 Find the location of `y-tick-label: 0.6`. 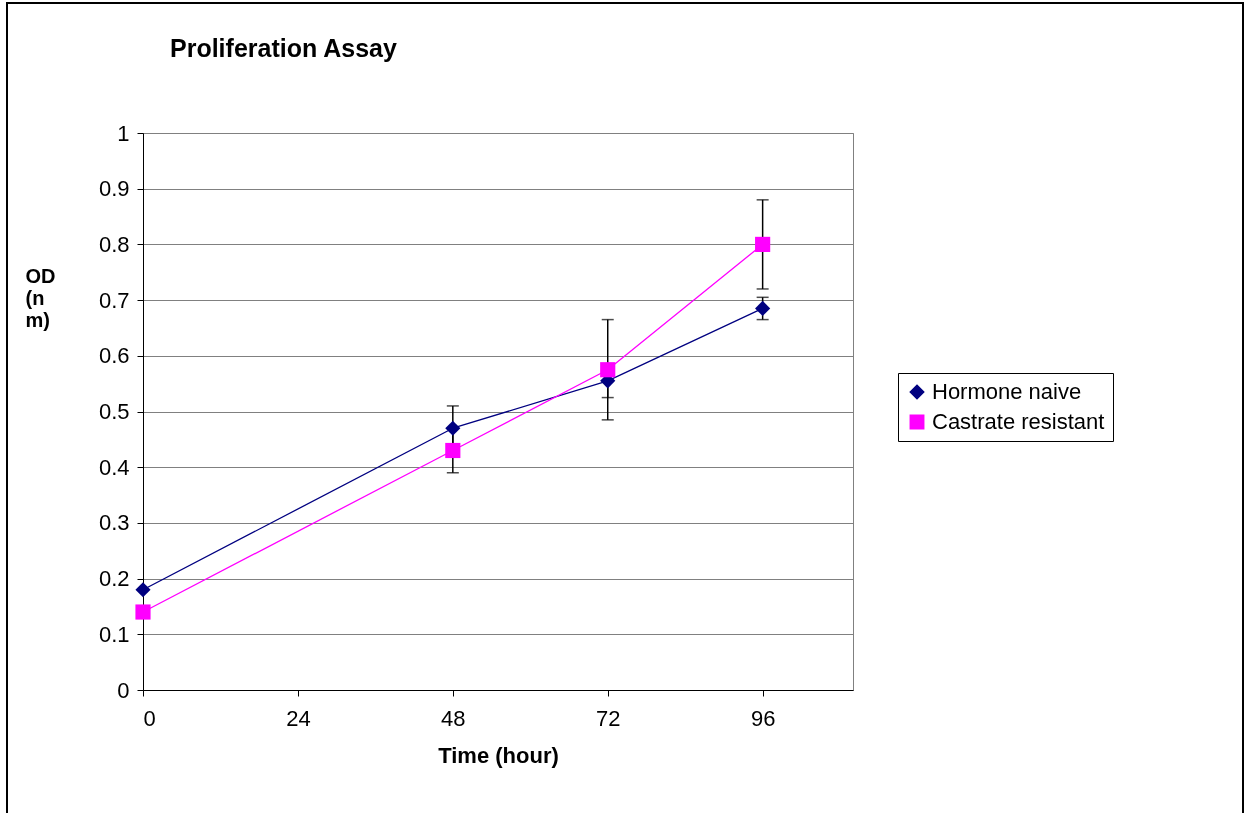

y-tick-label: 0.6 is located at coordinates (114, 356).